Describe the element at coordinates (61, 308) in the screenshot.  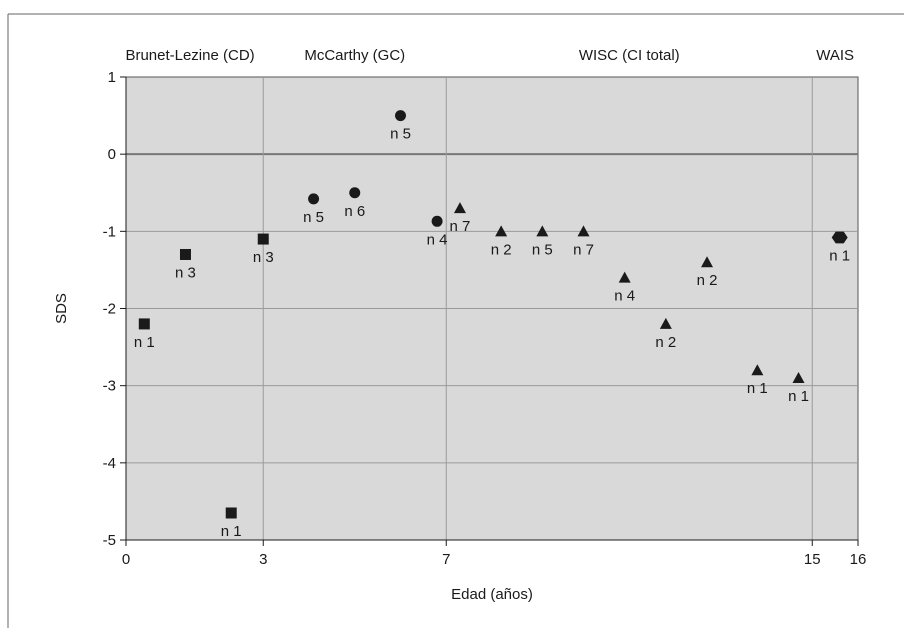
I see `y-axis-title: SDS` at that location.